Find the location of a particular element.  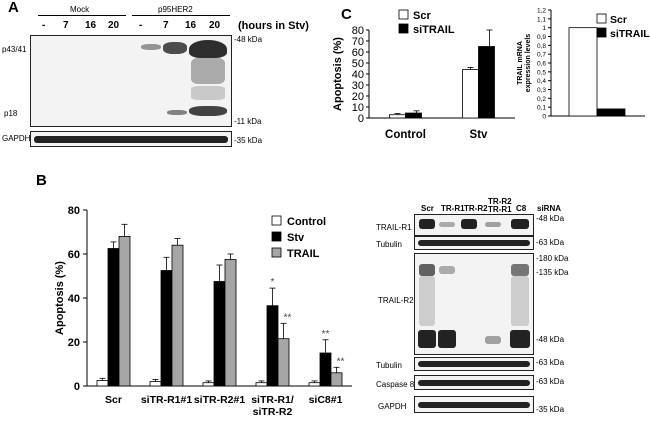

row-label-gapdh: GAPDH is located at coordinates (16, 138).